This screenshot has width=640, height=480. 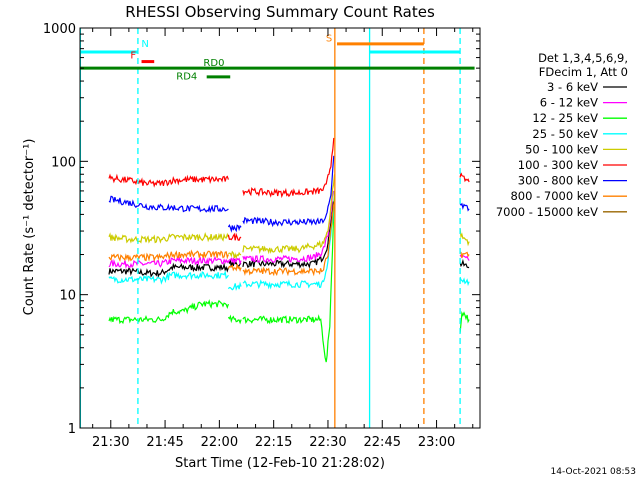 What do you see at coordinates (63, 162) in the screenshot?
I see `y-tick-label-2: 100` at bounding box center [63, 162].